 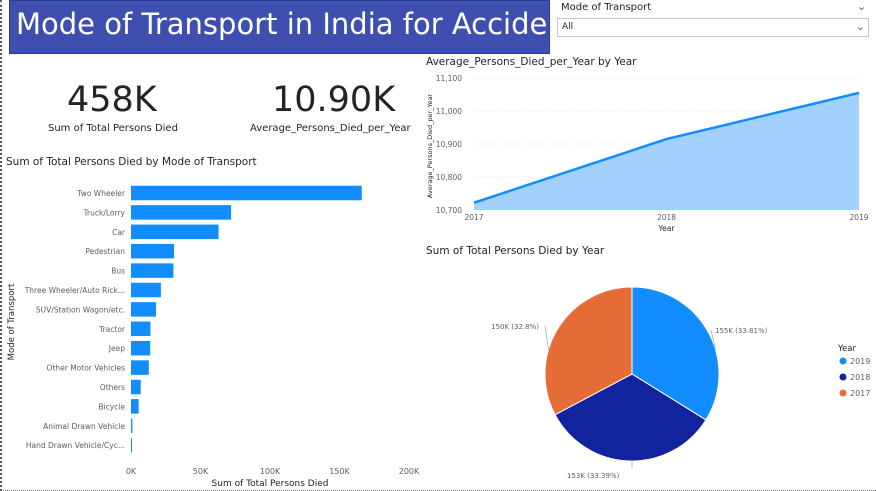 What do you see at coordinates (449, 78) in the screenshot?
I see `y-tick-label: 11,100` at bounding box center [449, 78].